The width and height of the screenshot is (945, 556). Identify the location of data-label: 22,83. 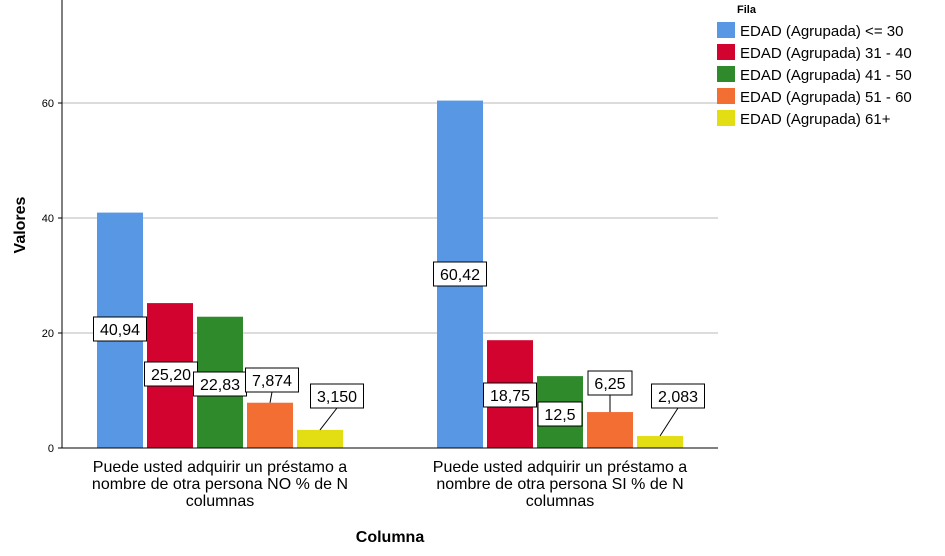
(220, 385).